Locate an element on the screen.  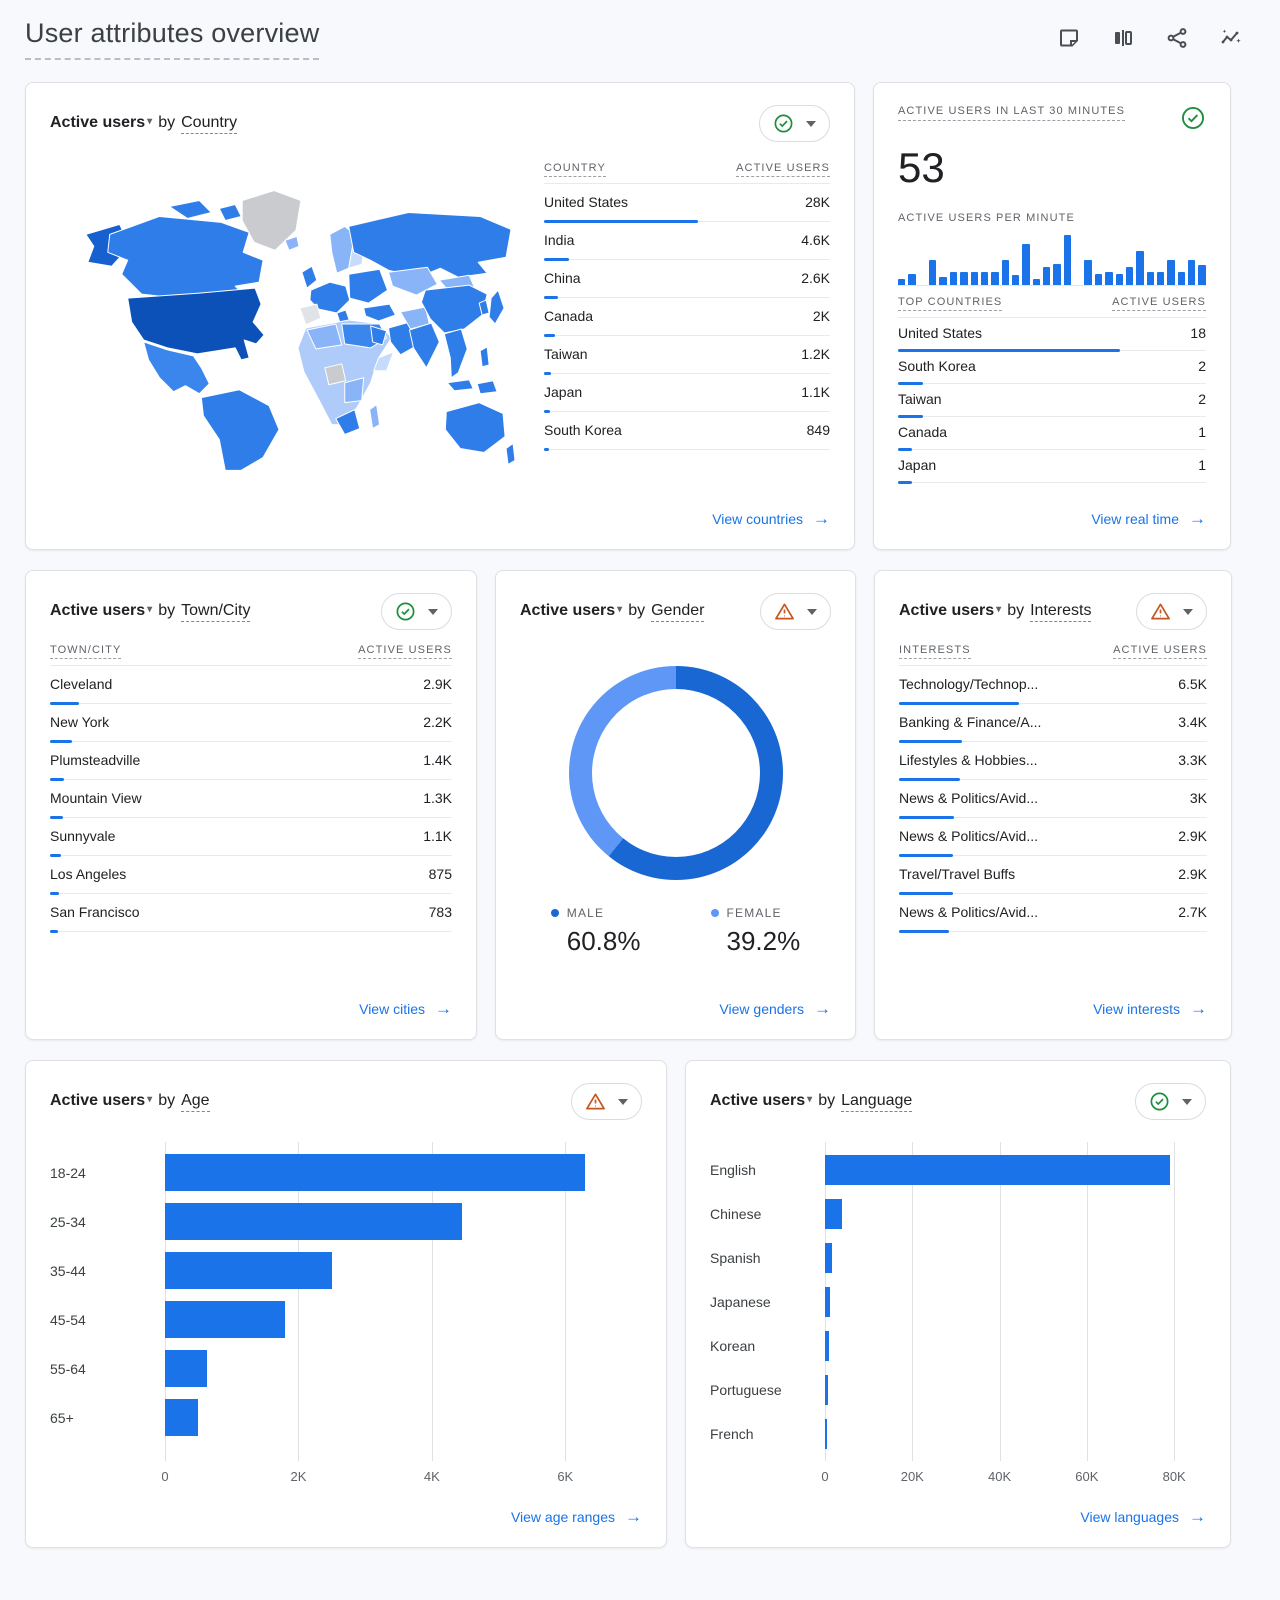
legend-male: MALE 60.8% is located at coordinates (595, 931).